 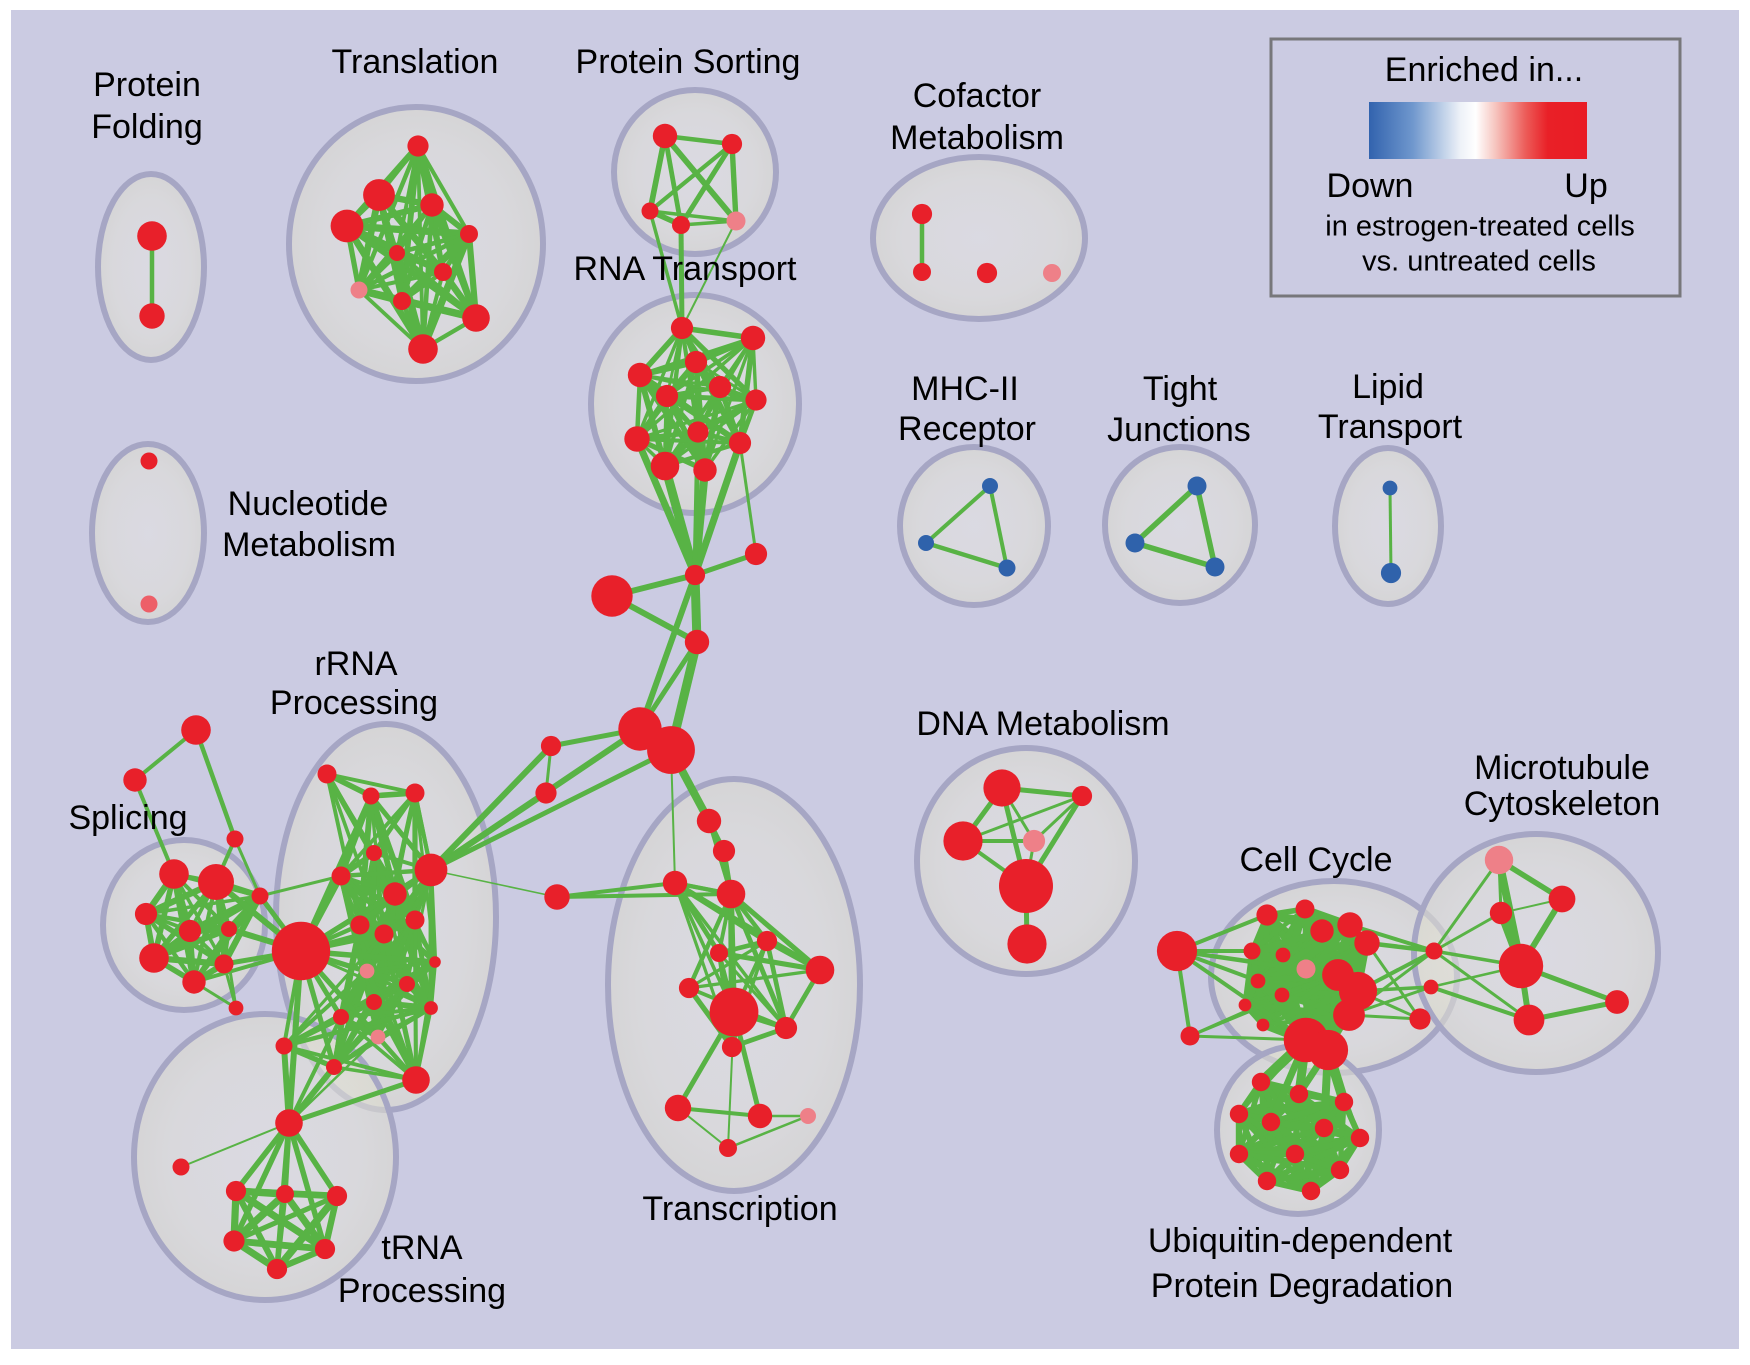 I want to click on svg-text: RNA Transport, so click(x=686, y=269).